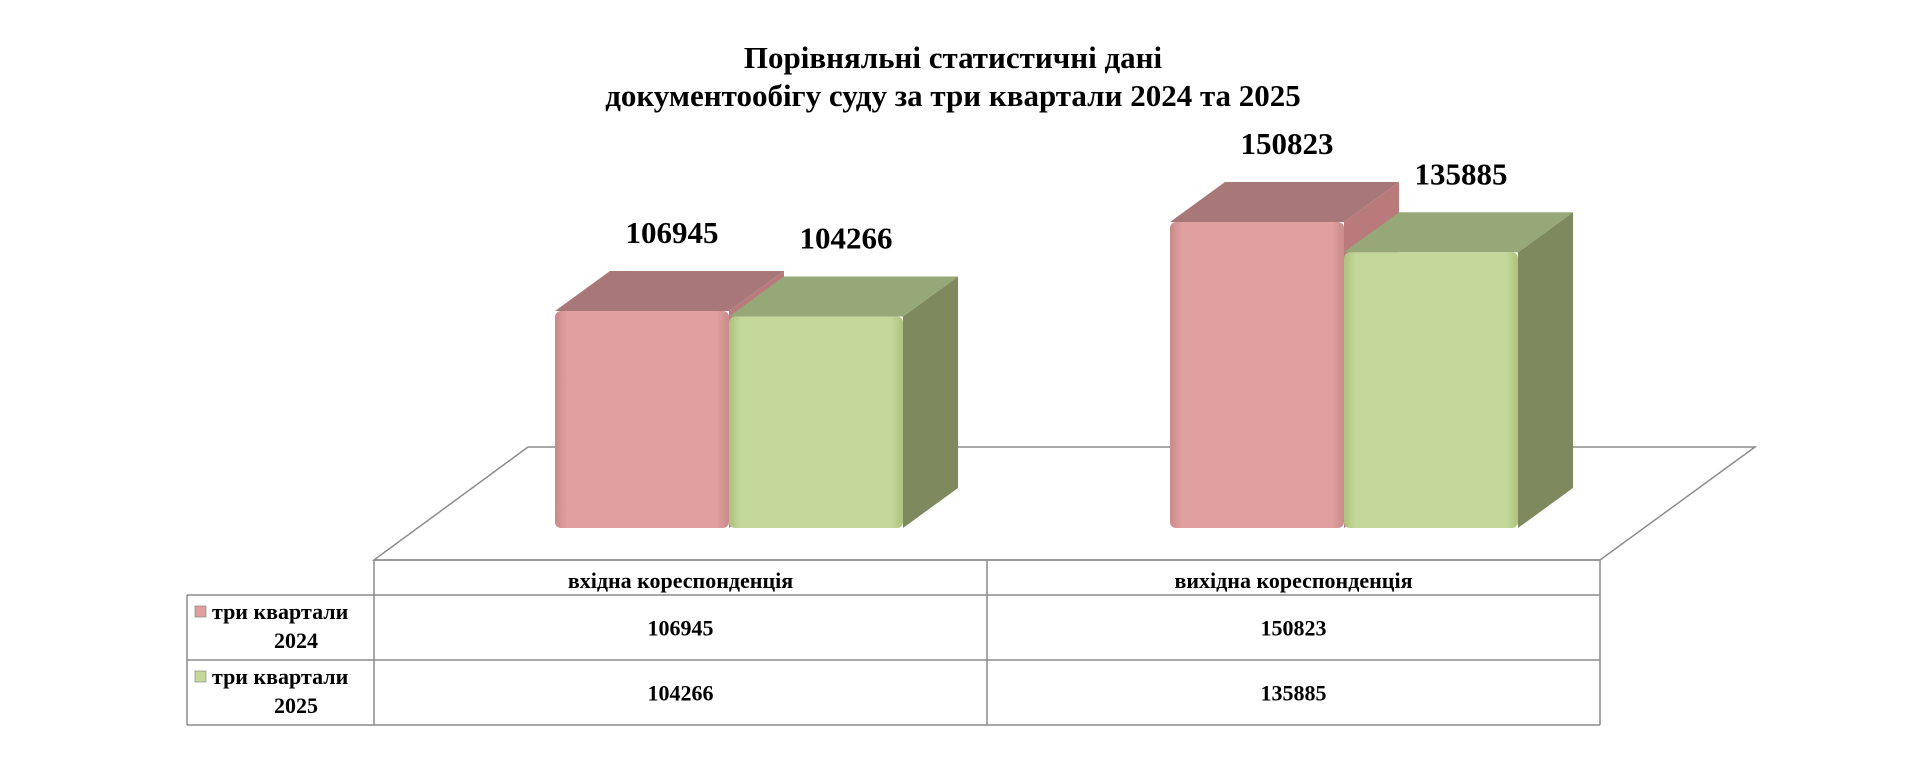  I want to click on table-row-header: 2025, so click(296, 705).